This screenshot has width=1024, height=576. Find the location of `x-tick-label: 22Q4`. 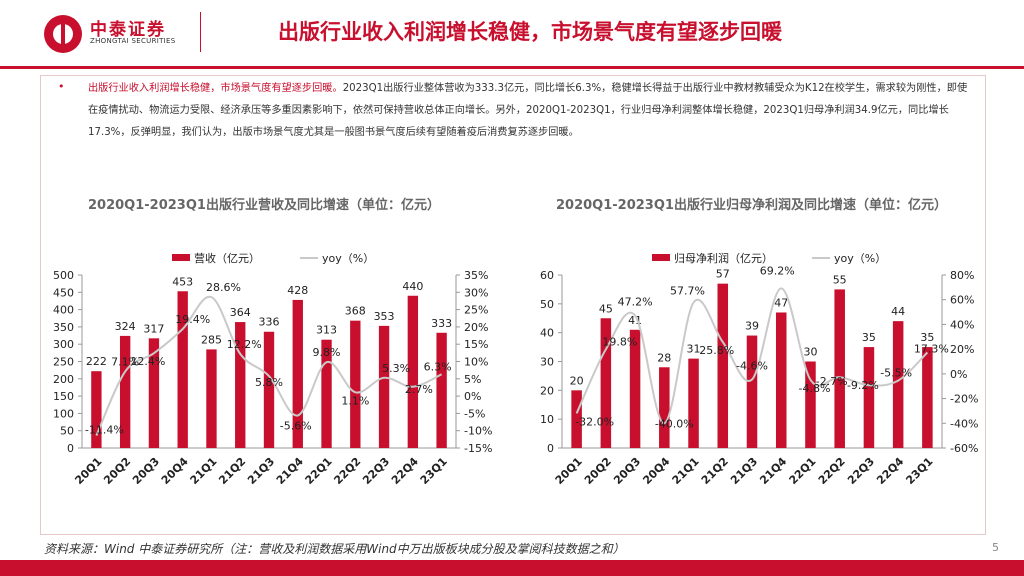

x-tick-label: 22Q4 is located at coordinates (890, 471).